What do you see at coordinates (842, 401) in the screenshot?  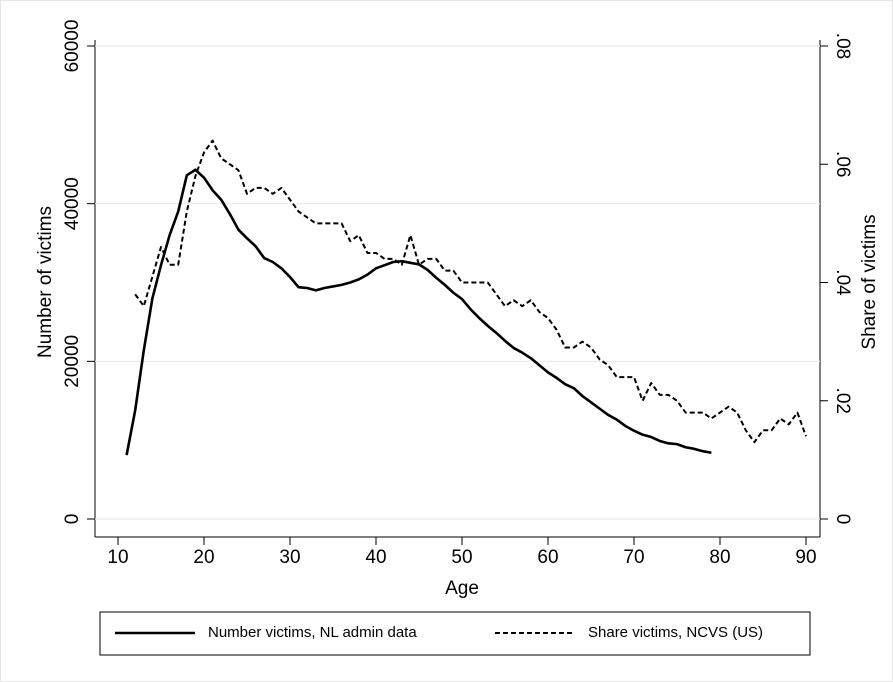 I see `y2-tick-label: .02` at bounding box center [842, 401].